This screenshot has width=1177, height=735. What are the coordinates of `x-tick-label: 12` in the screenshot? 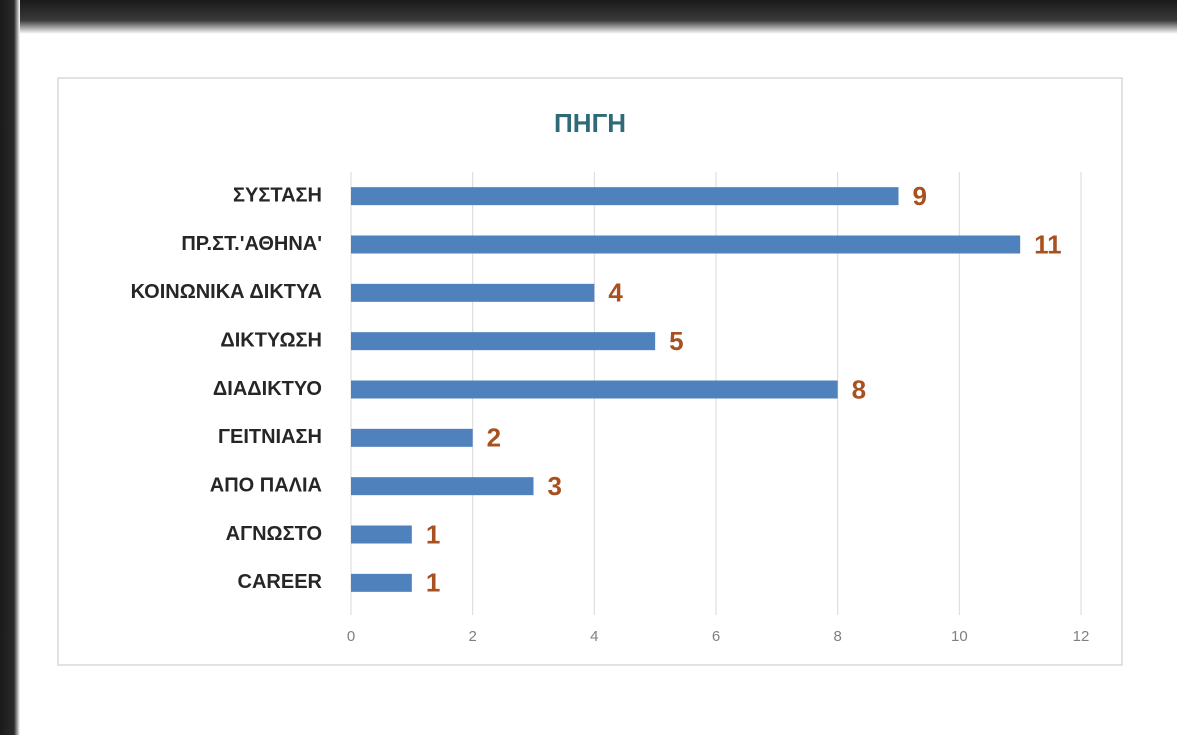 It's located at (1081, 636).